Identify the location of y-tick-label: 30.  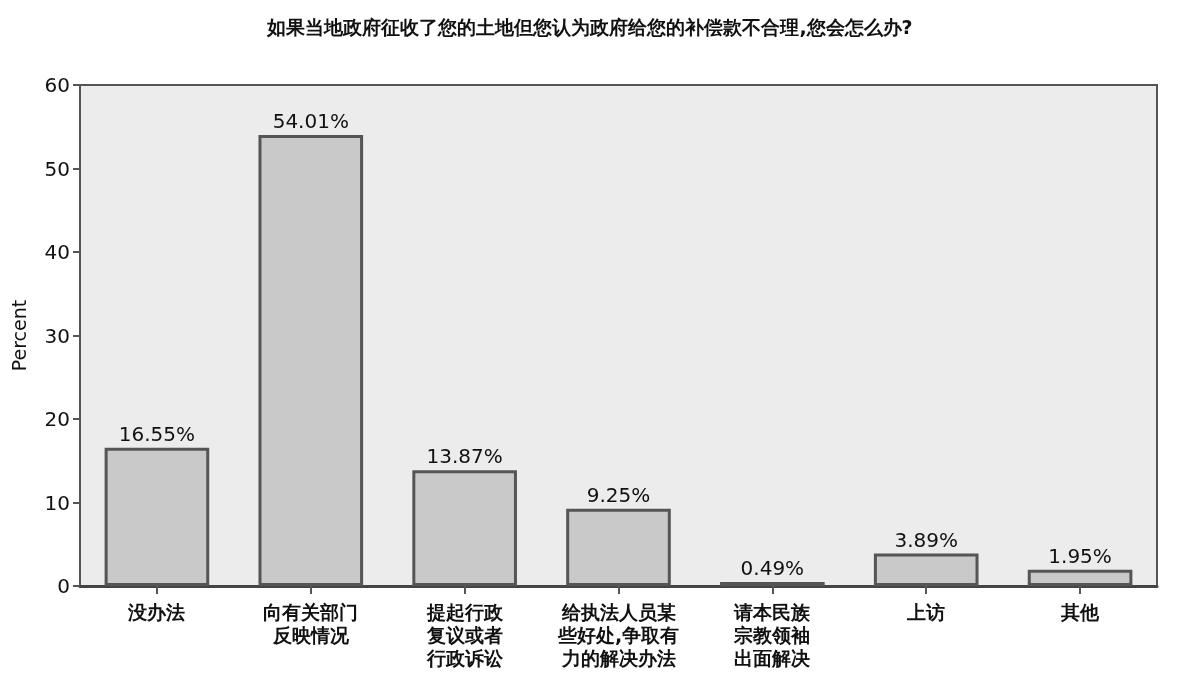
(57, 335).